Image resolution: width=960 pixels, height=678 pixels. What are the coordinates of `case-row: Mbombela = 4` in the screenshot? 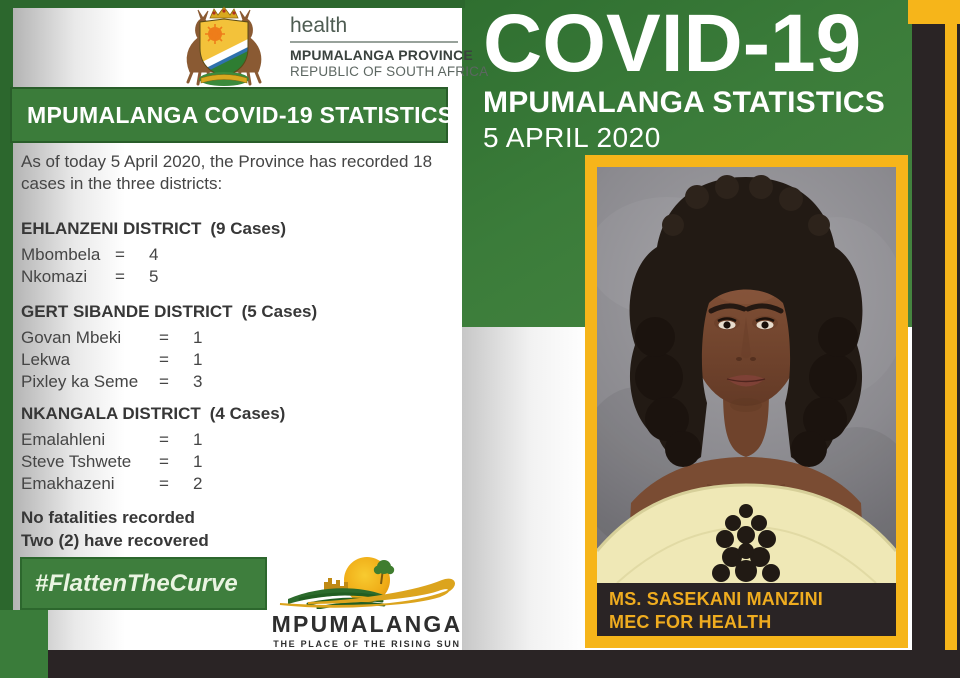 It's located at (236, 255).